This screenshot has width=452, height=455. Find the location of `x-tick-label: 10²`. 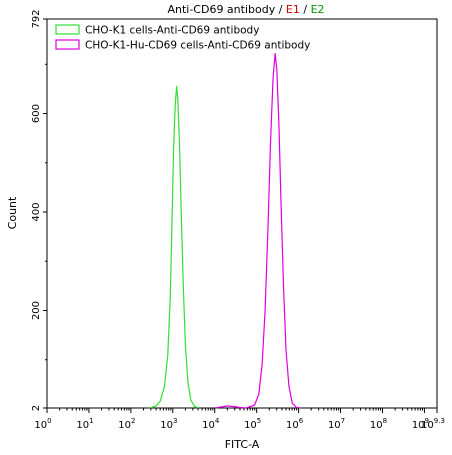

x-tick-label: 10² is located at coordinates (126, 424).